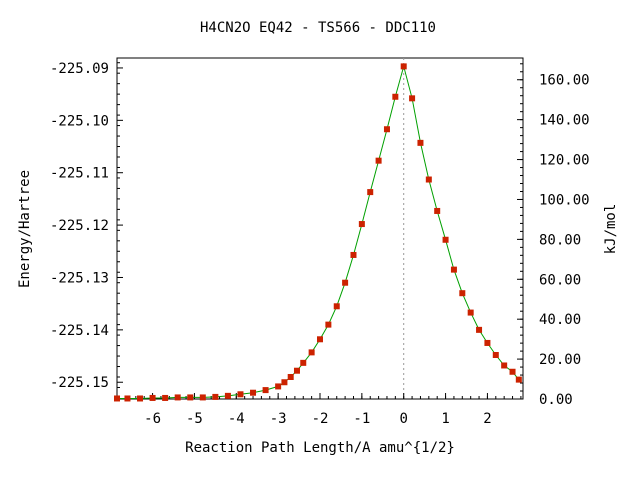  I want to click on y-tick-label: -225.14, so click(79, 331).